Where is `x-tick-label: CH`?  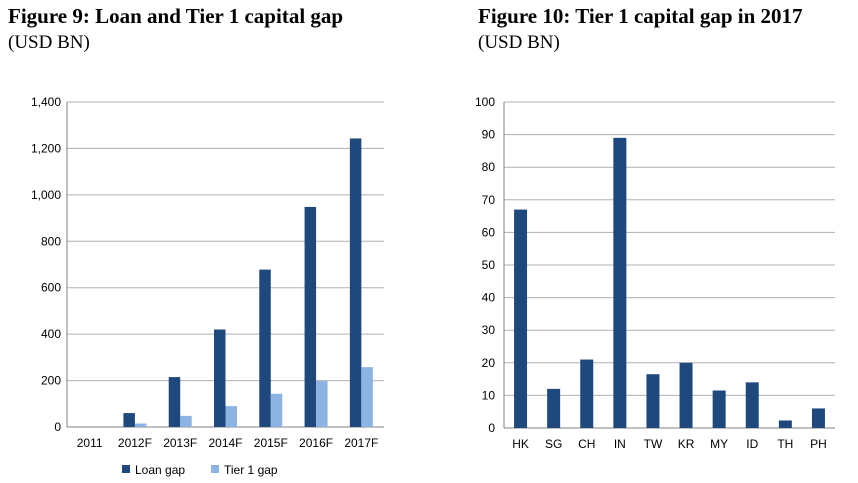 x-tick-label: CH is located at coordinates (586, 444).